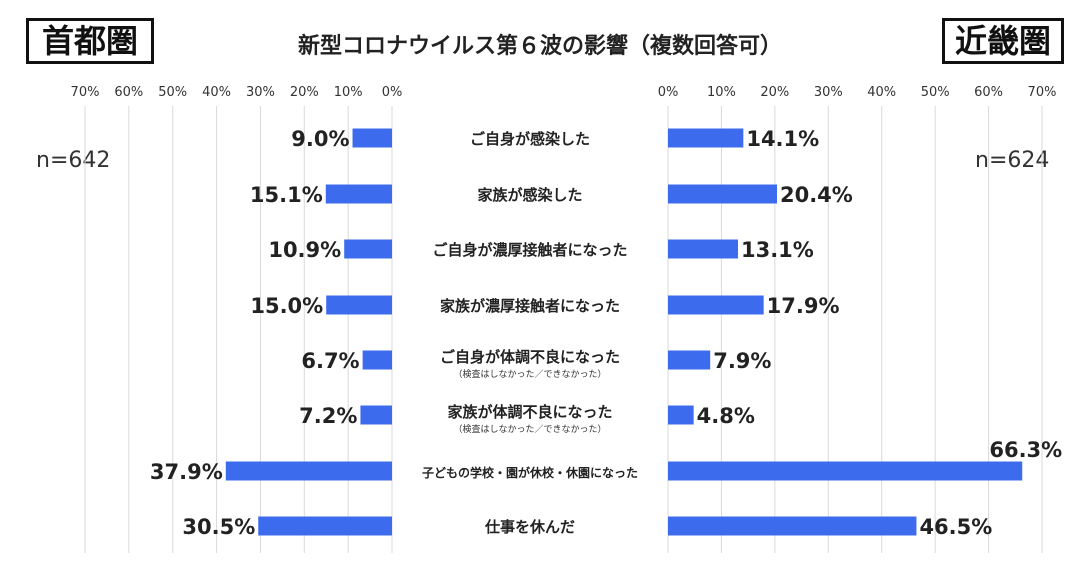  Describe the element at coordinates (726, 416) in the screenshot. I see `value-label-right-5: 4.8%` at that location.